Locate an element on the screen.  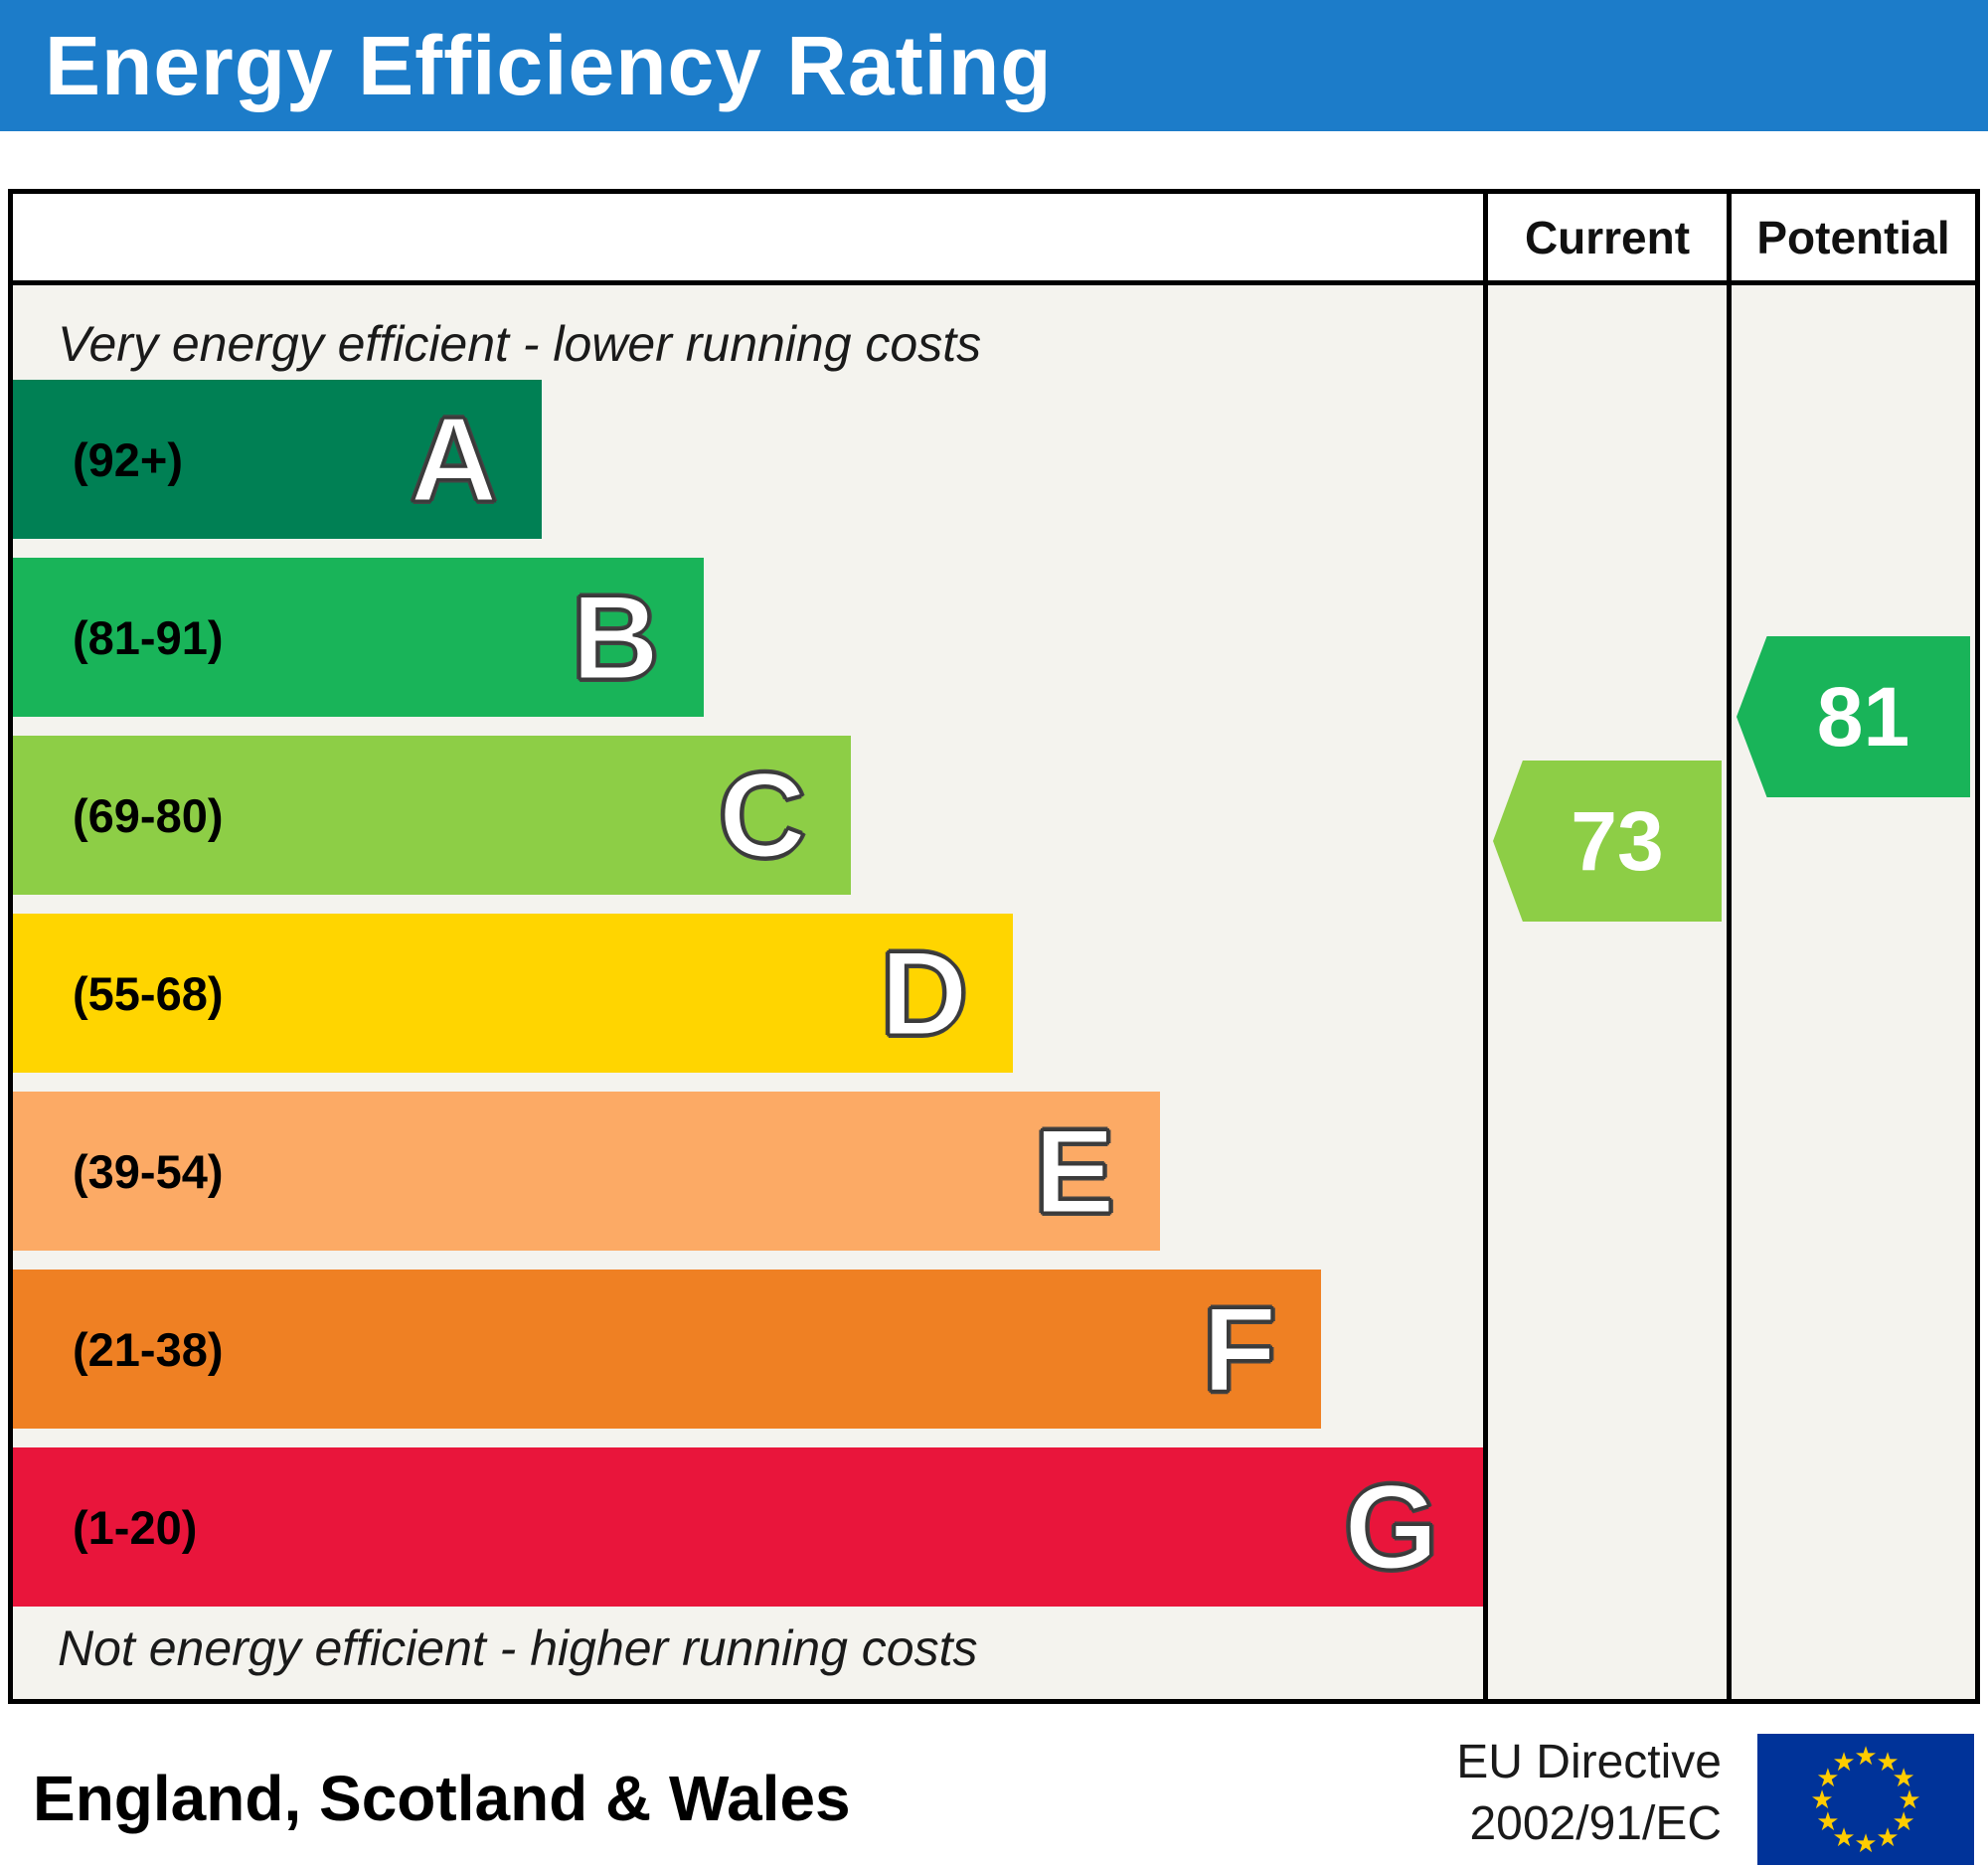
potential-column: Potential 81 is located at coordinates (1853, 946).